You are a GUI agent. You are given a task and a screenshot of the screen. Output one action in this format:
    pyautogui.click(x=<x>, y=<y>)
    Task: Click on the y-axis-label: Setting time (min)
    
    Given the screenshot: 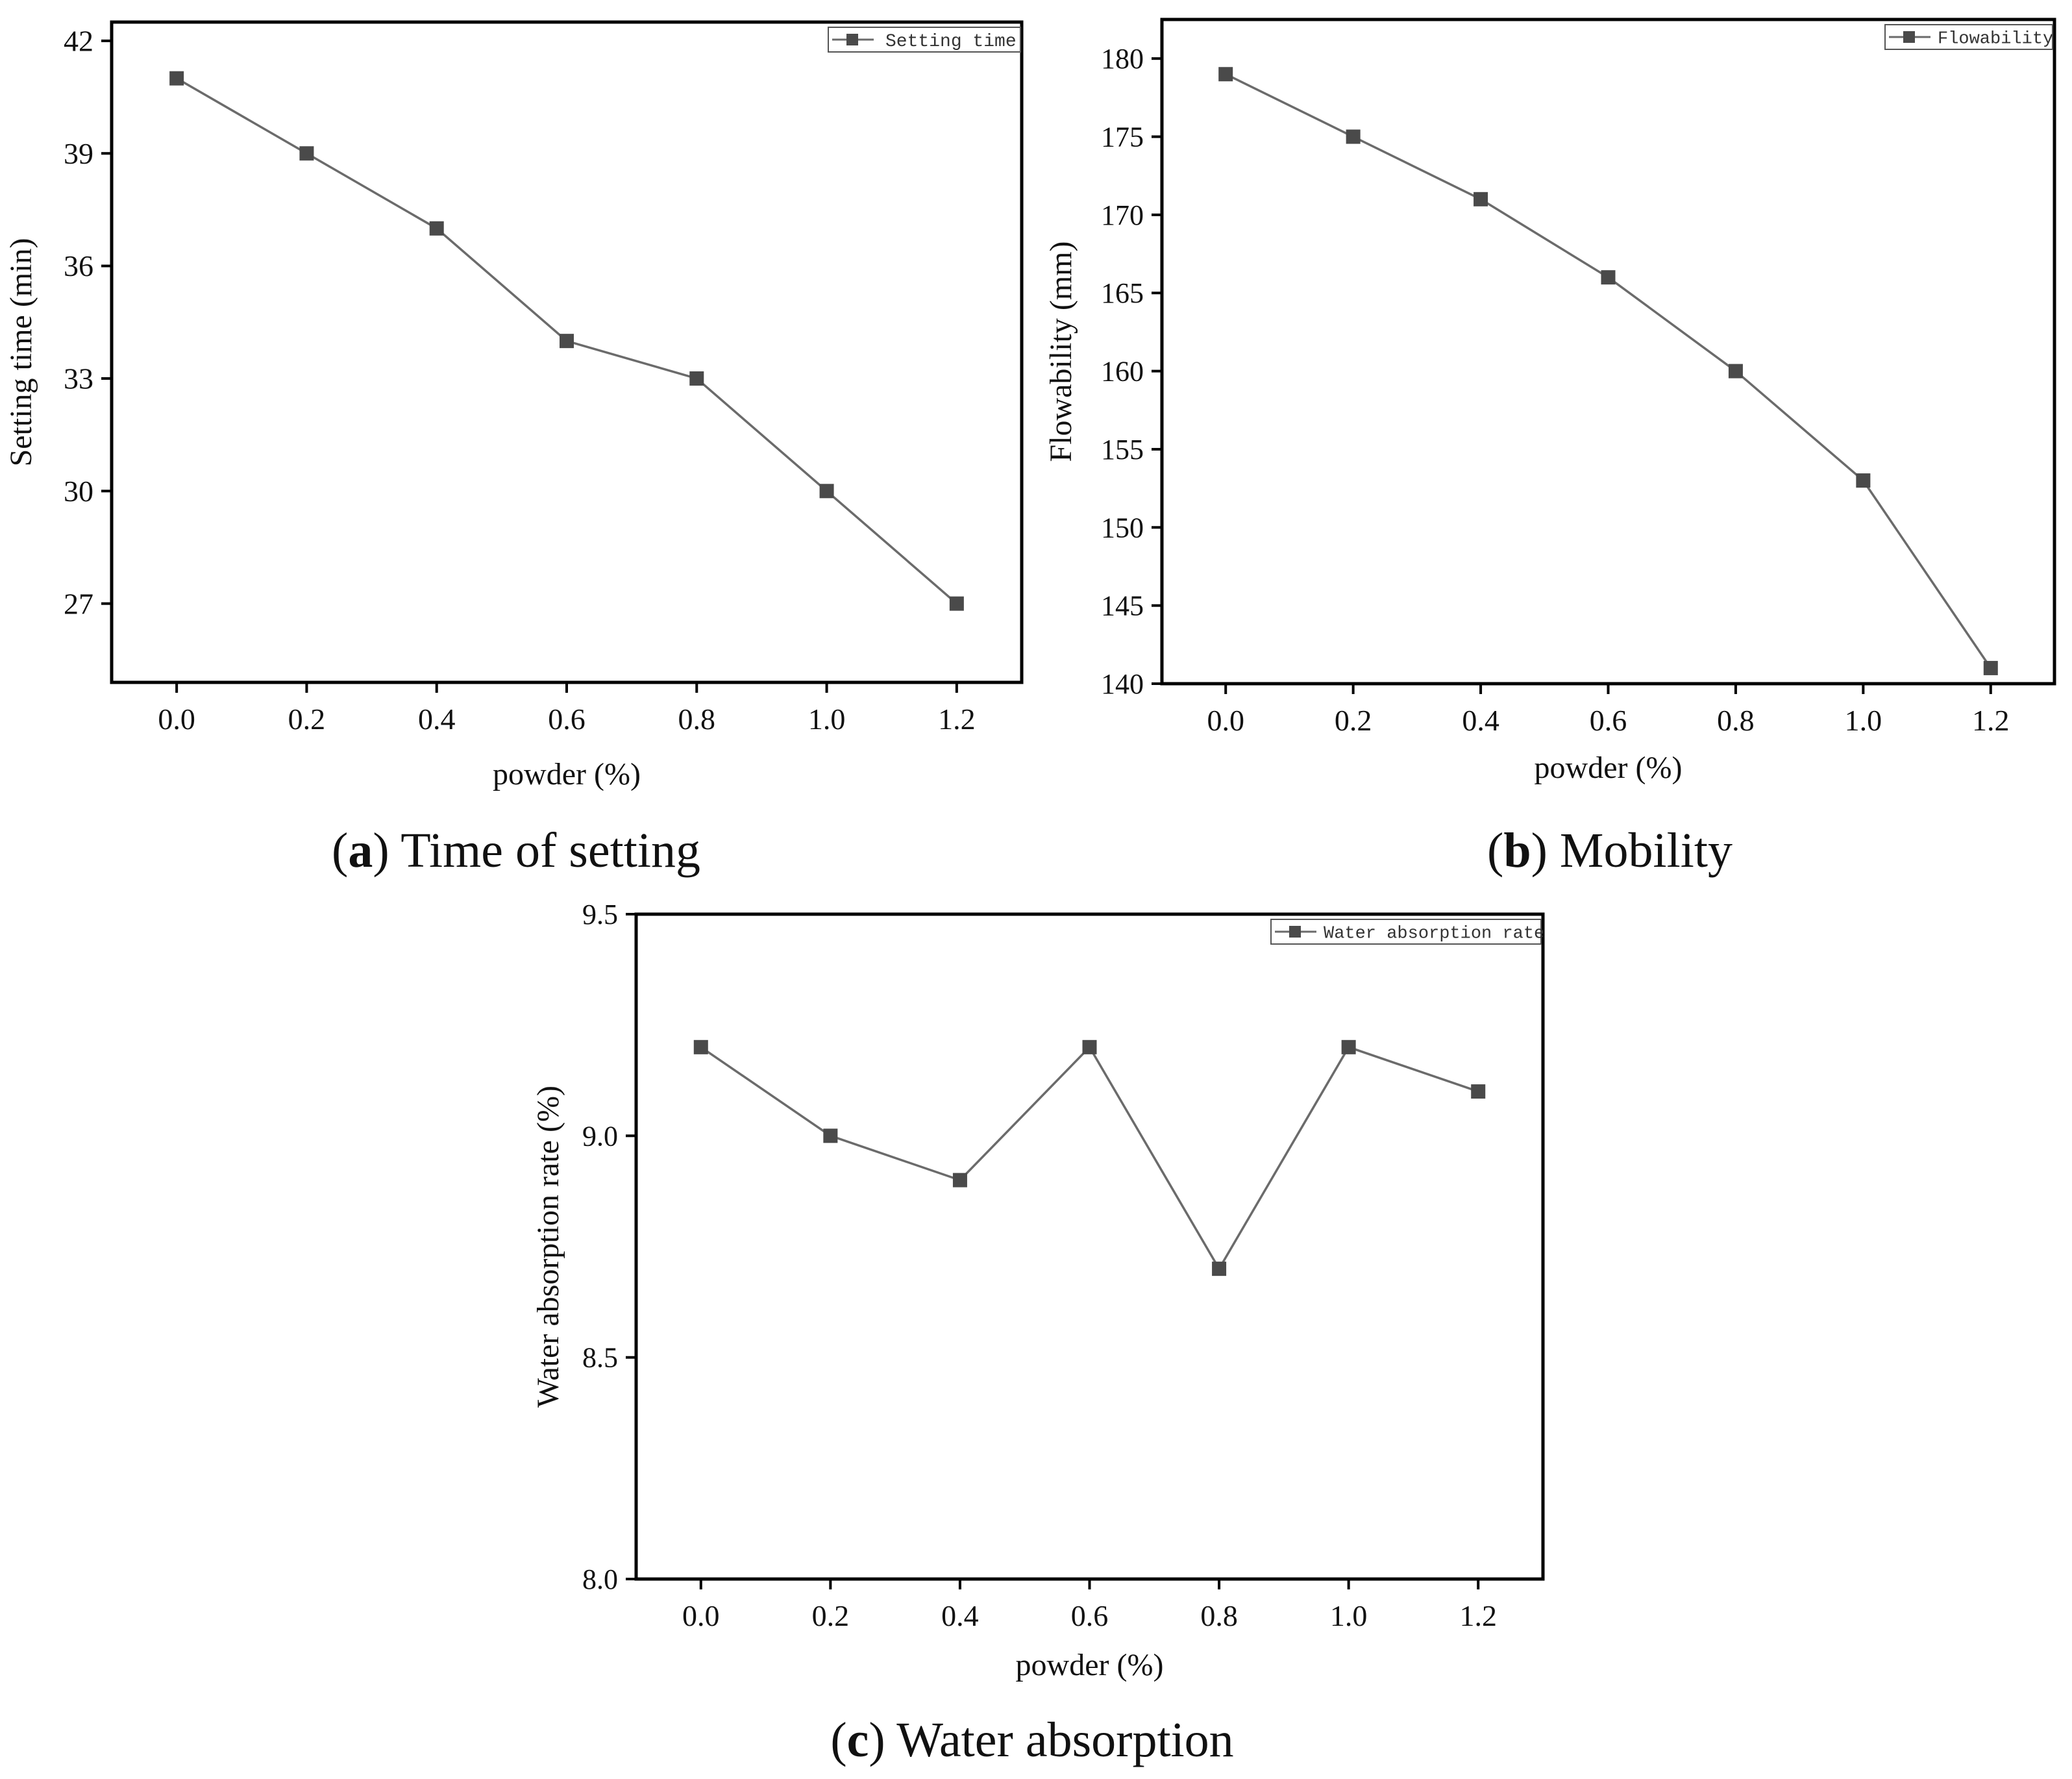 What is the action you would take?
    pyautogui.click(x=21, y=352)
    